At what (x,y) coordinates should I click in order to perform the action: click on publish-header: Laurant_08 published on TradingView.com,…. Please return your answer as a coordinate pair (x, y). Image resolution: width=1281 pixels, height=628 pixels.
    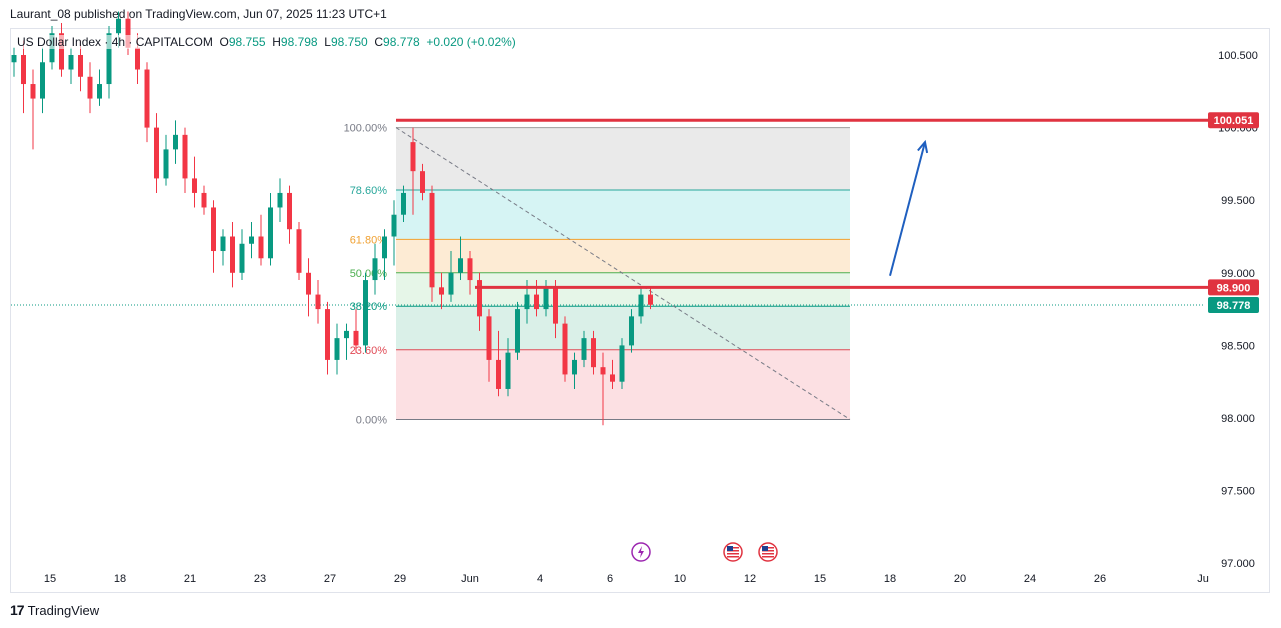
    Looking at the image, I should click on (198, 14).